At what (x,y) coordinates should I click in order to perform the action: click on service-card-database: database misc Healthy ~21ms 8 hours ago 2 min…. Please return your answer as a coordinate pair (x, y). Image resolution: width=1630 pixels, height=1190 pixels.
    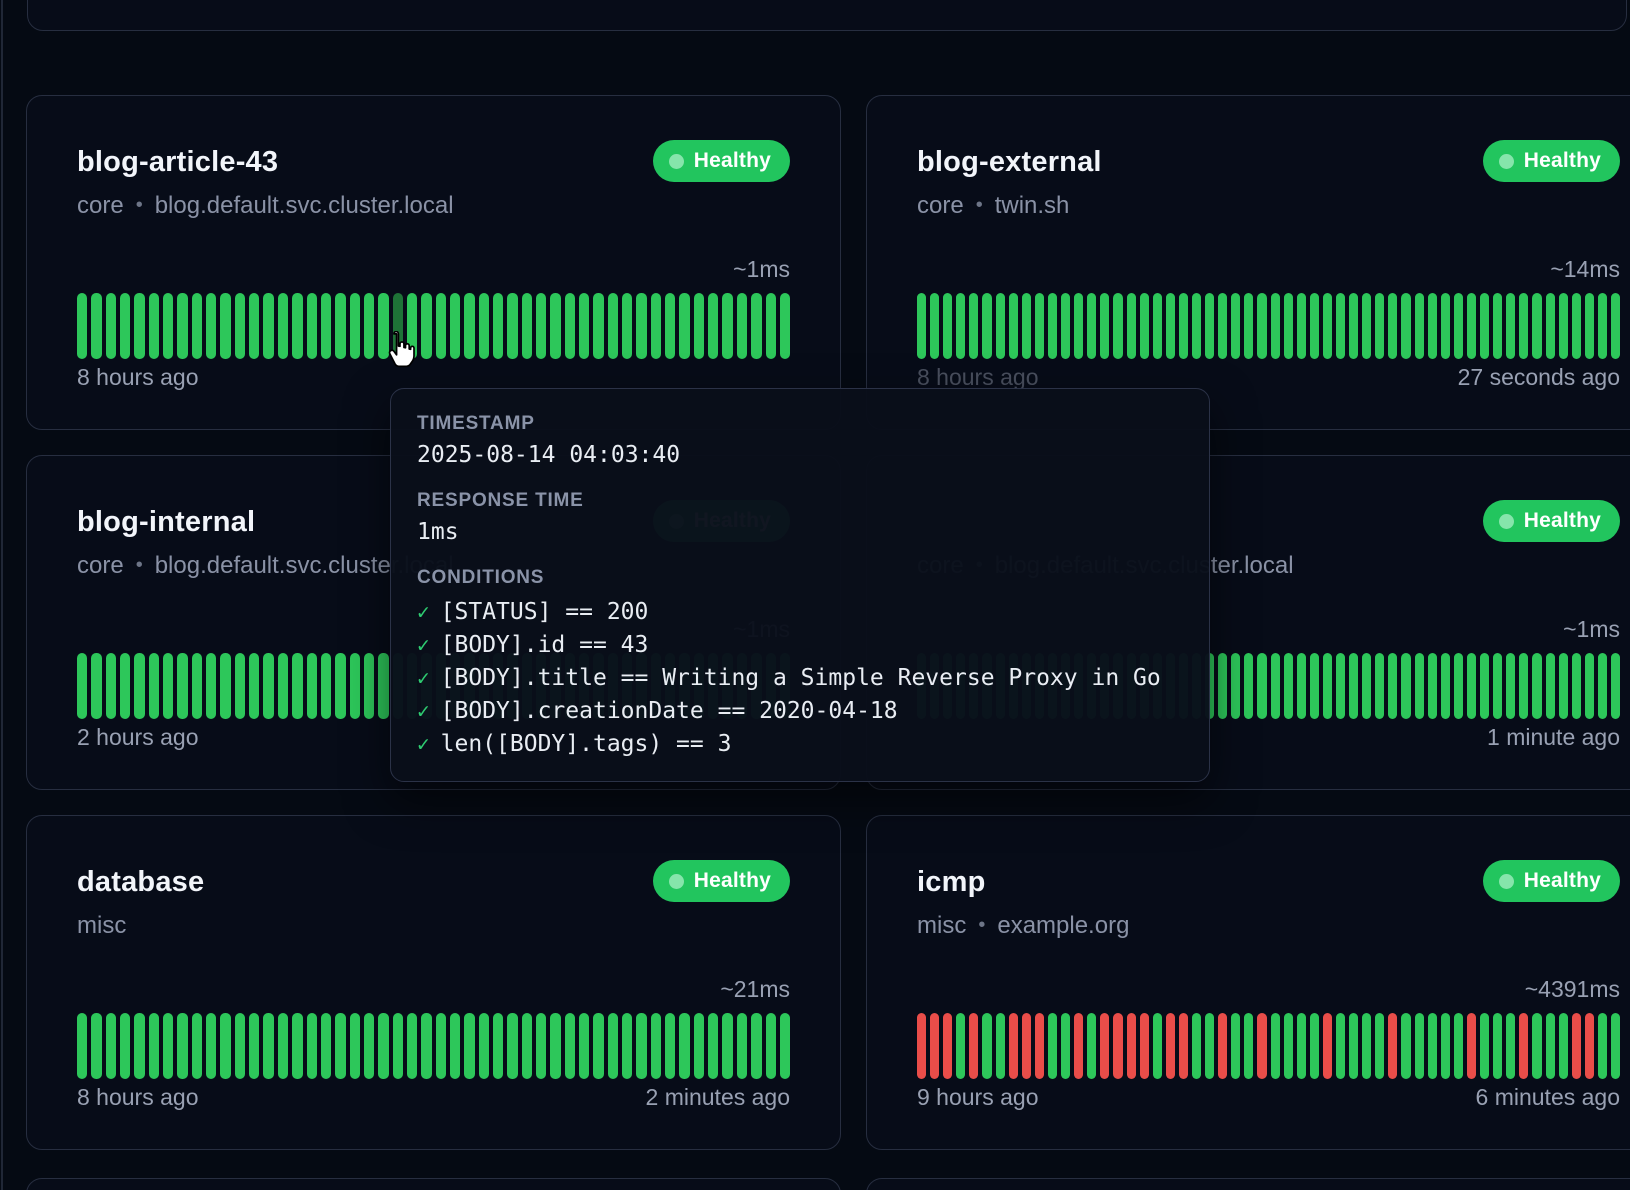
    Looking at the image, I should click on (433, 982).